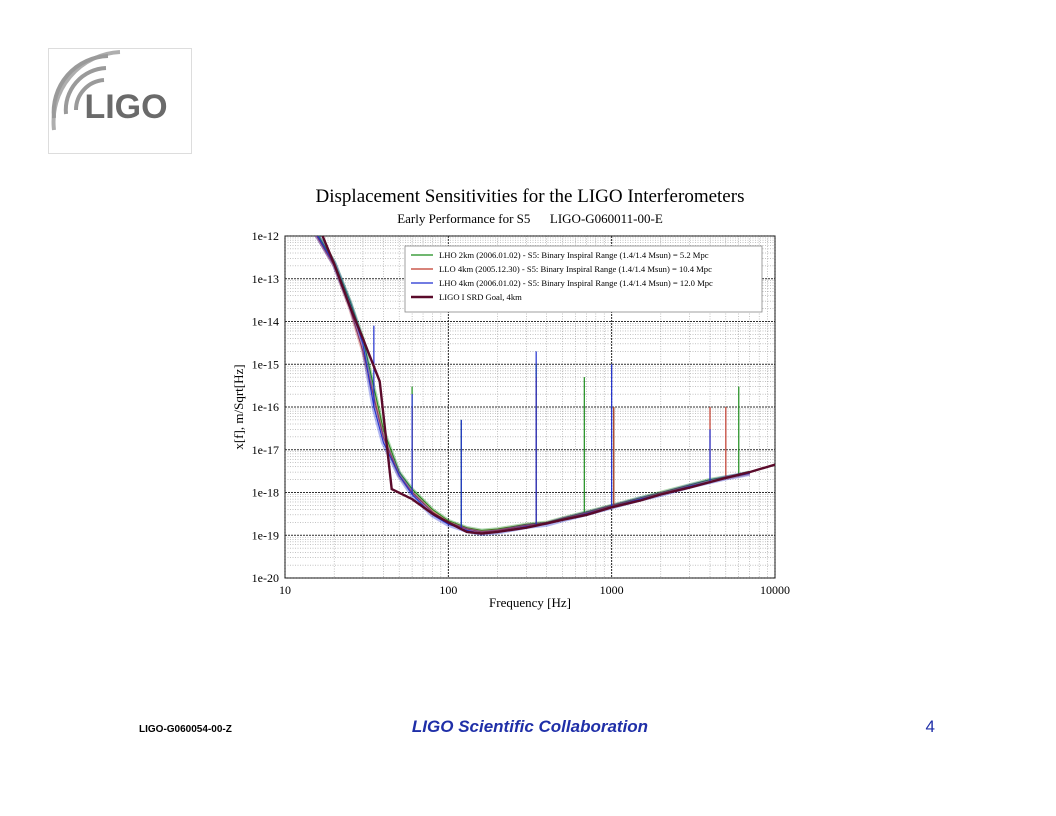  I want to click on y-axis-label: x[f], m/Sqrt[Hz], so click(238, 406).